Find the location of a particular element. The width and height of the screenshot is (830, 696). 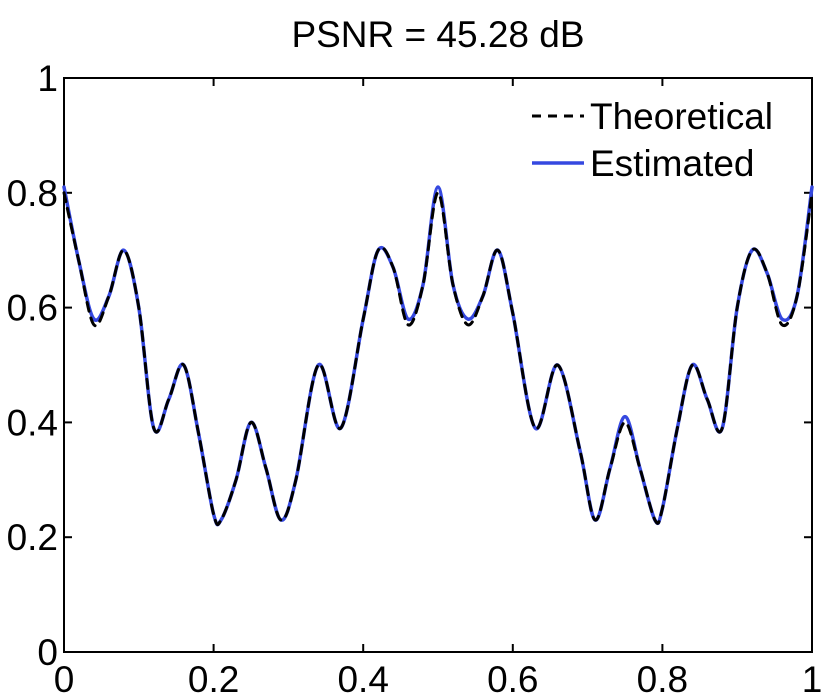

y-tick-label: 0.4 is located at coordinates (32, 422).